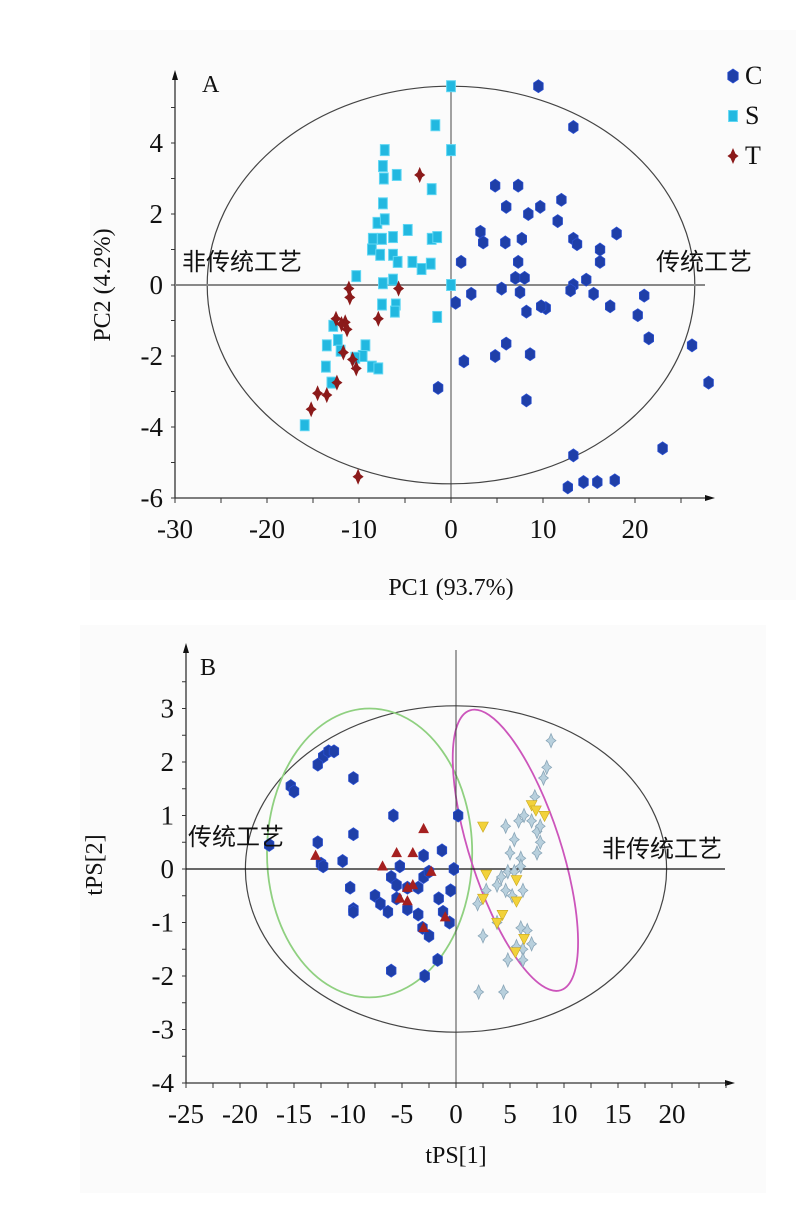 This screenshot has height=1208, width=796. What do you see at coordinates (733, 76) in the screenshot?
I see `legend-marker-c` at bounding box center [733, 76].